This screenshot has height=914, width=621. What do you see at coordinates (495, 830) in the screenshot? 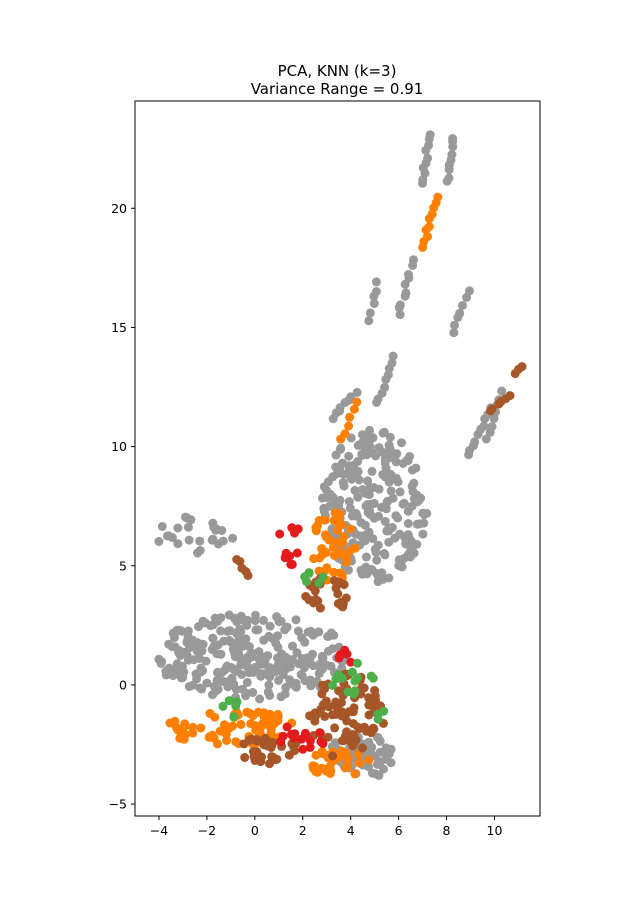
I see `x-tick-label: 10` at bounding box center [495, 830].